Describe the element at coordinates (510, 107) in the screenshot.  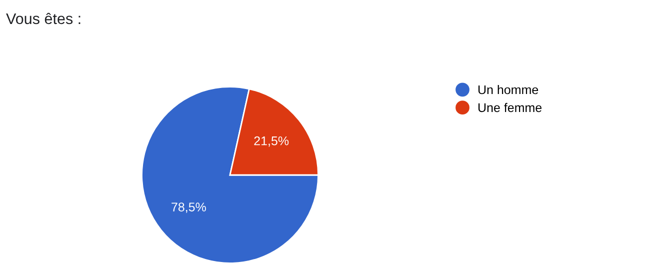
I see `legend-label: Une femme` at that location.